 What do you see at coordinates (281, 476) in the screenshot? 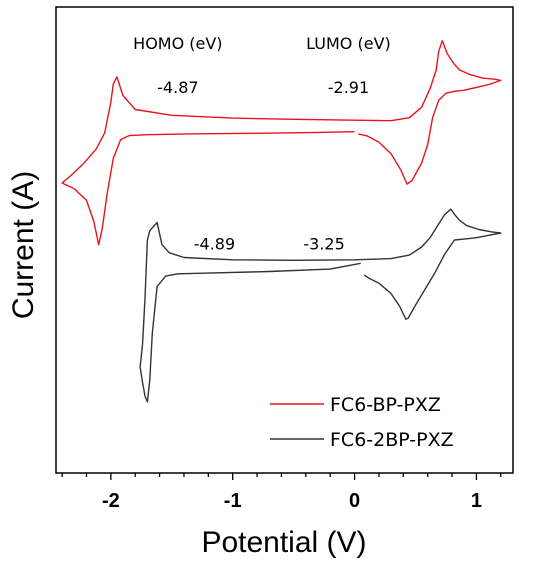
I see `x-axis-ticks` at bounding box center [281, 476].